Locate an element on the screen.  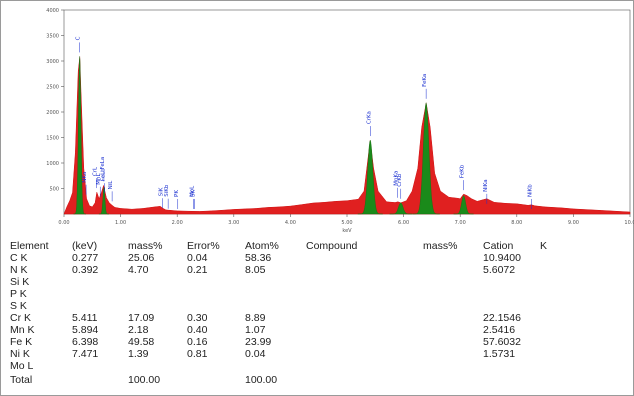
peak-label: SK is located at coordinates (194, 192).